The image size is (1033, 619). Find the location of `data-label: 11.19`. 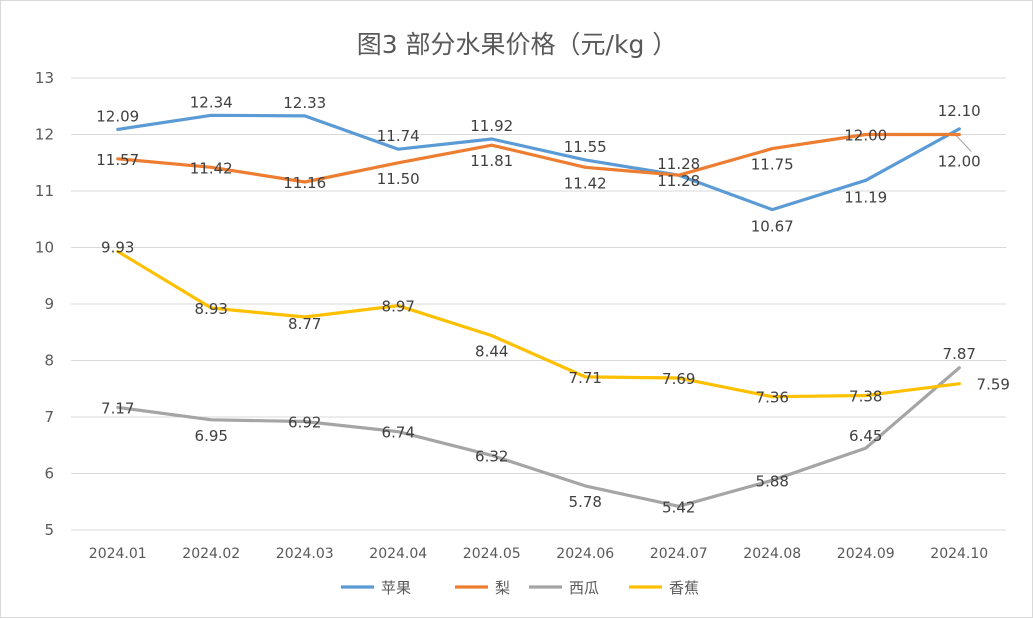

data-label: 11.19 is located at coordinates (865, 197).